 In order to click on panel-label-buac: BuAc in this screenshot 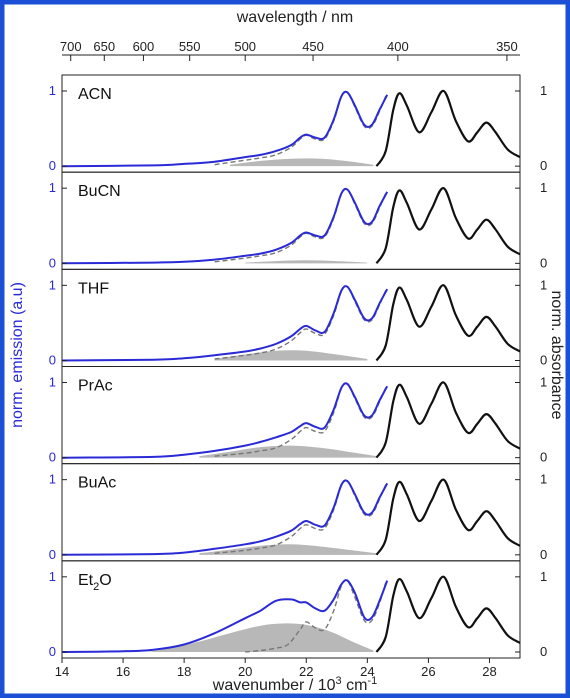, I will do `click(97, 483)`.